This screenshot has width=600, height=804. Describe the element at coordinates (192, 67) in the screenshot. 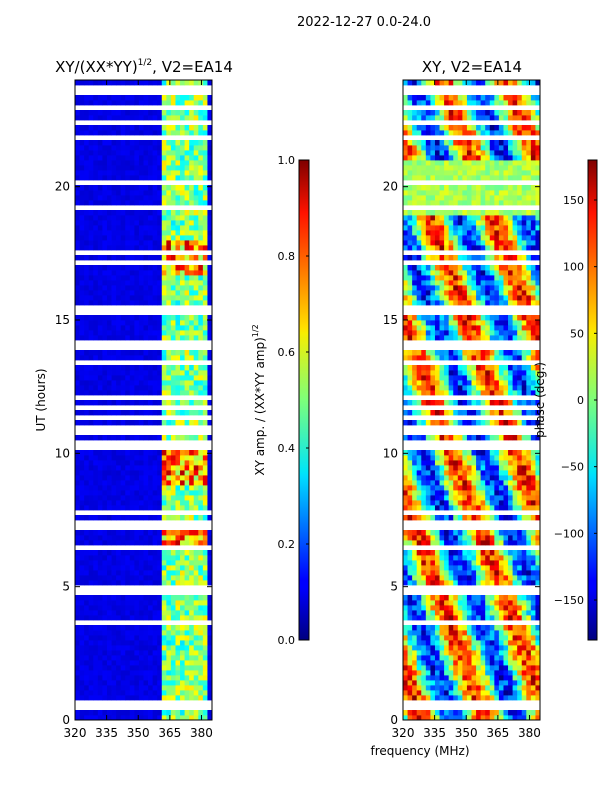

I see `left-title-suffix: , V2=EA14` at that location.